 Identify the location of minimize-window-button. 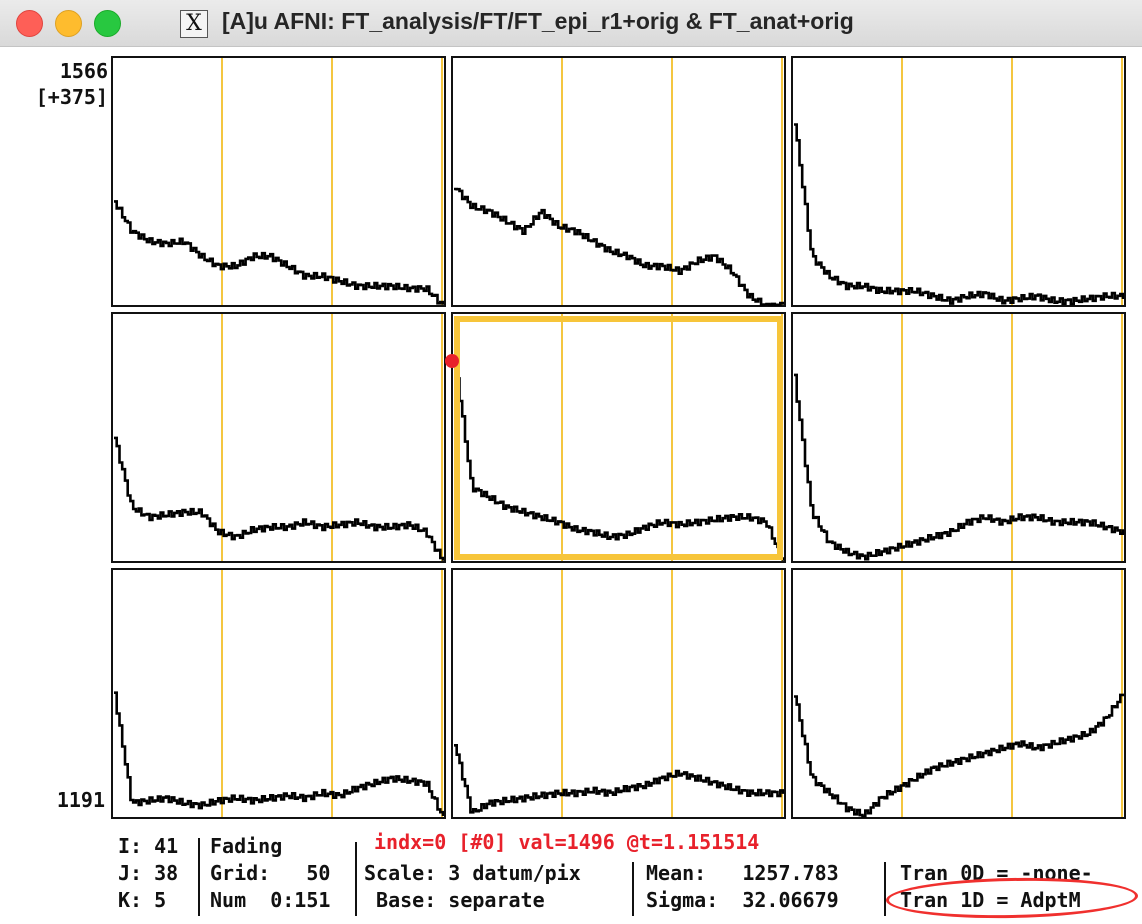
(68, 23).